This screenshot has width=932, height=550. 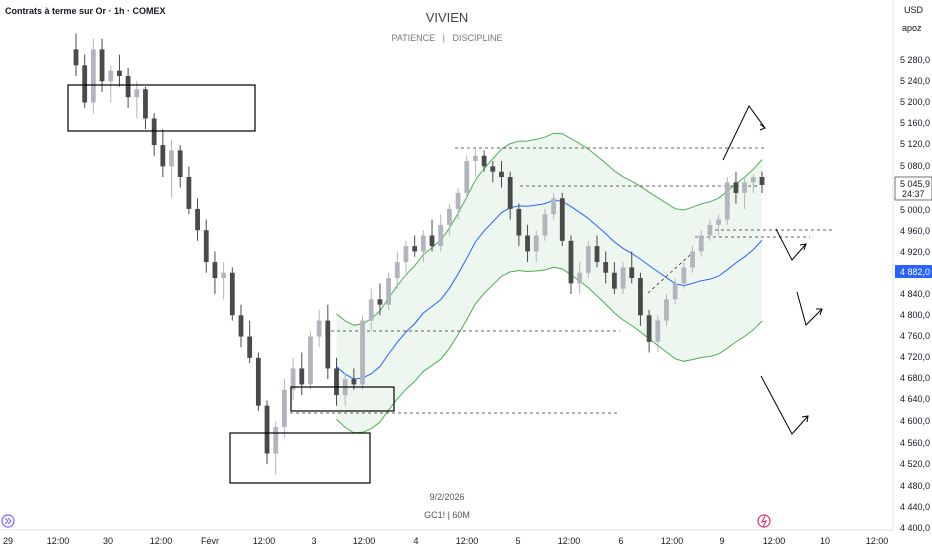 What do you see at coordinates (85, 11) in the screenshot?
I see `symbol-title: Contrats à terme sur Or · 1h · COMEX` at bounding box center [85, 11].